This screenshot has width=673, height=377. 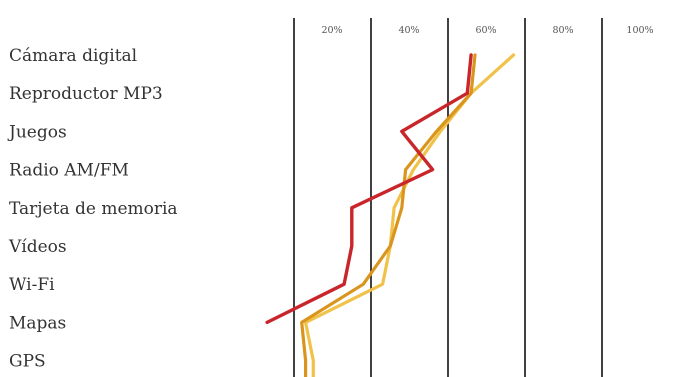 What do you see at coordinates (562, 30) in the screenshot?
I see `x-tick-label: 80%` at bounding box center [562, 30].